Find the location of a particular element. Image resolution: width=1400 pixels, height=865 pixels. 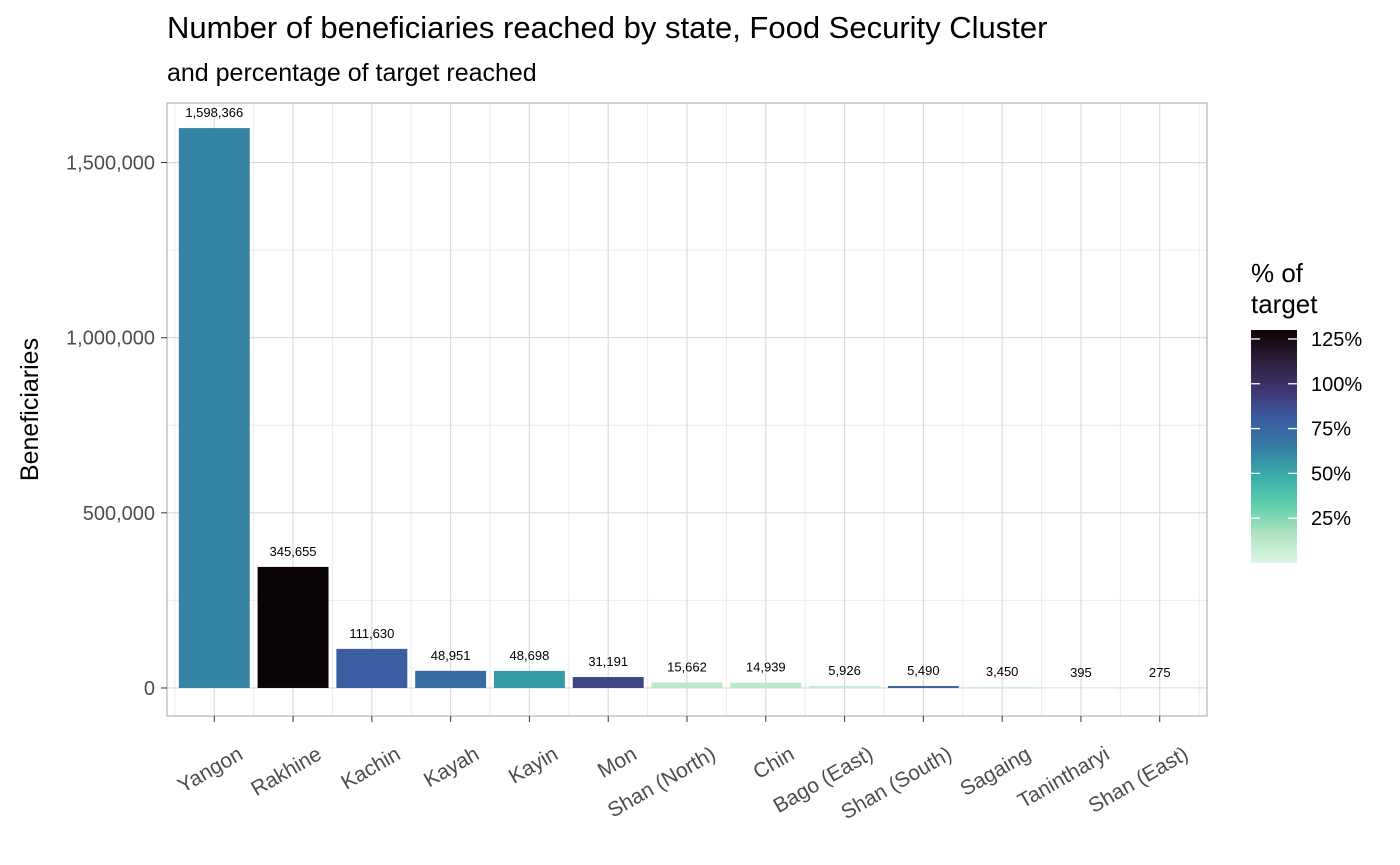

legend-colorbar is located at coordinates (1274, 446).